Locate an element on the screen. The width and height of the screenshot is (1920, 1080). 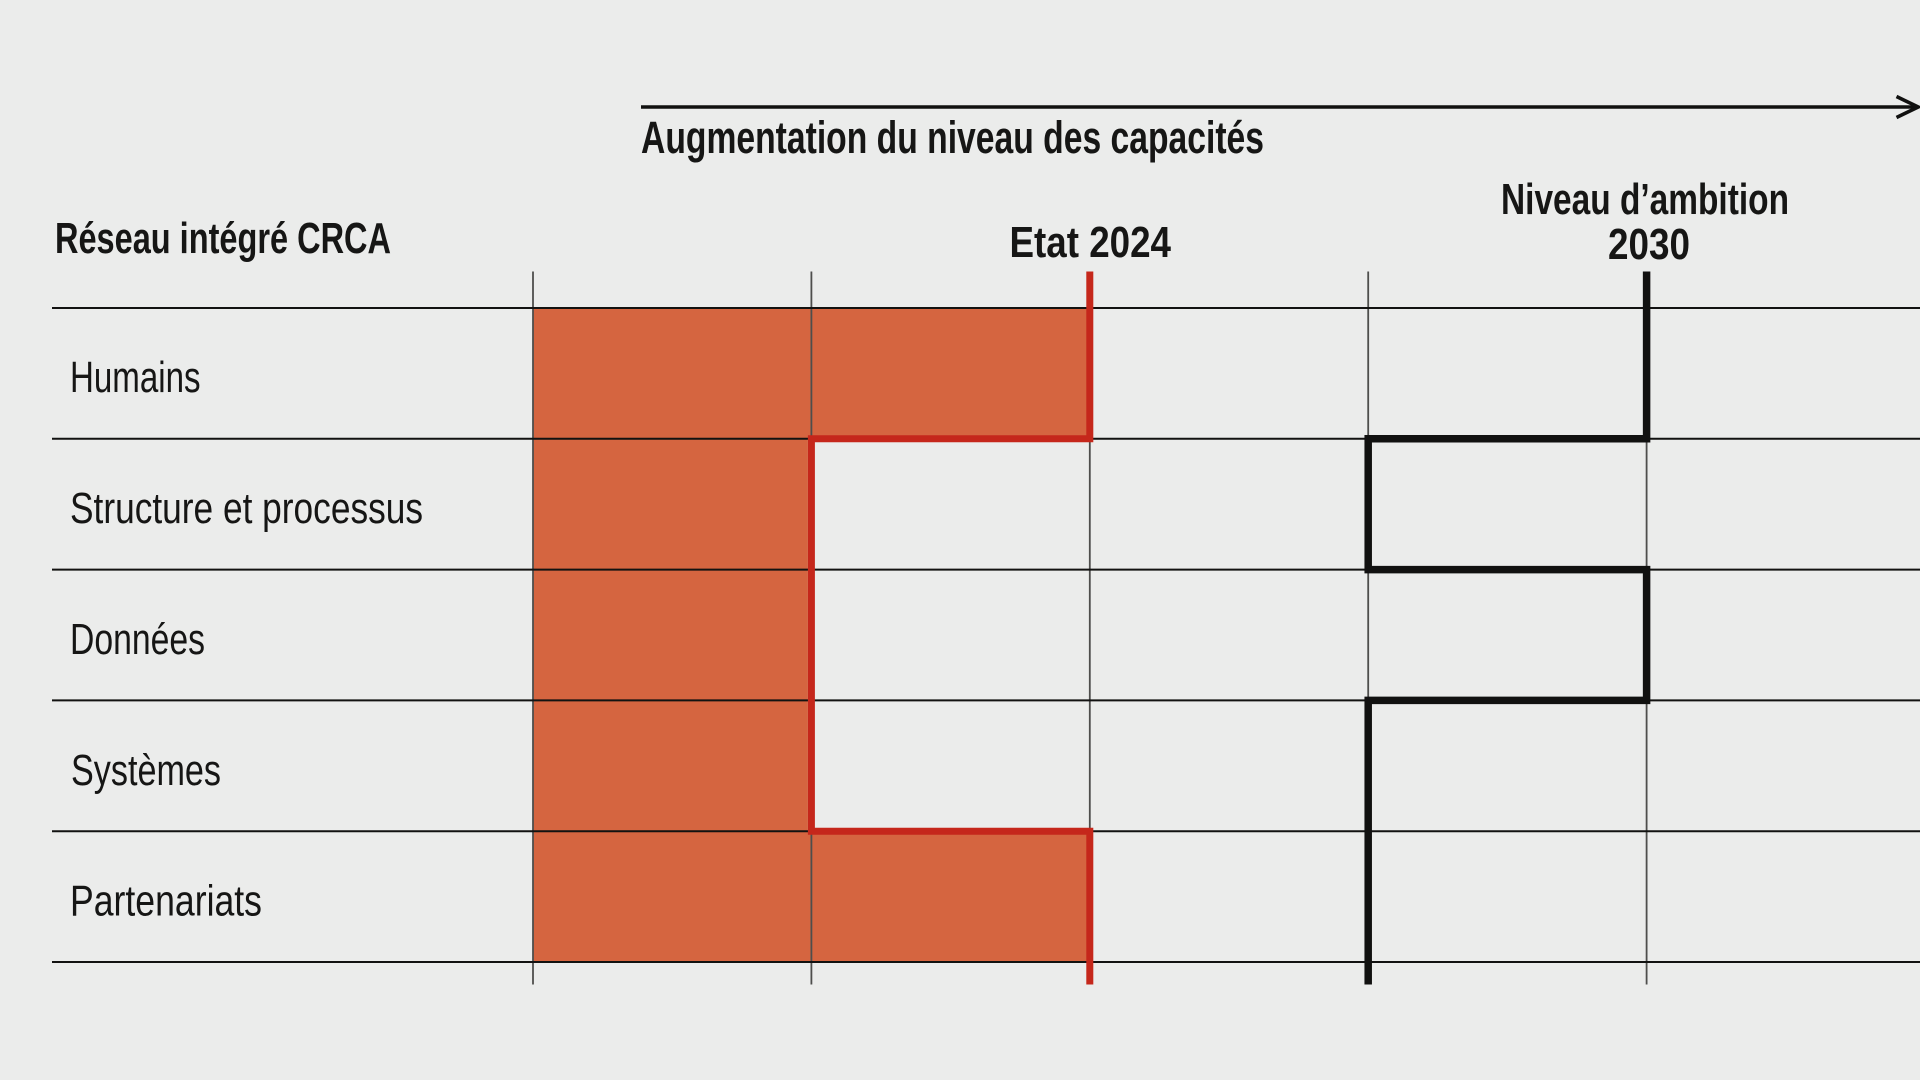
svg-text: Données is located at coordinates (137, 640).